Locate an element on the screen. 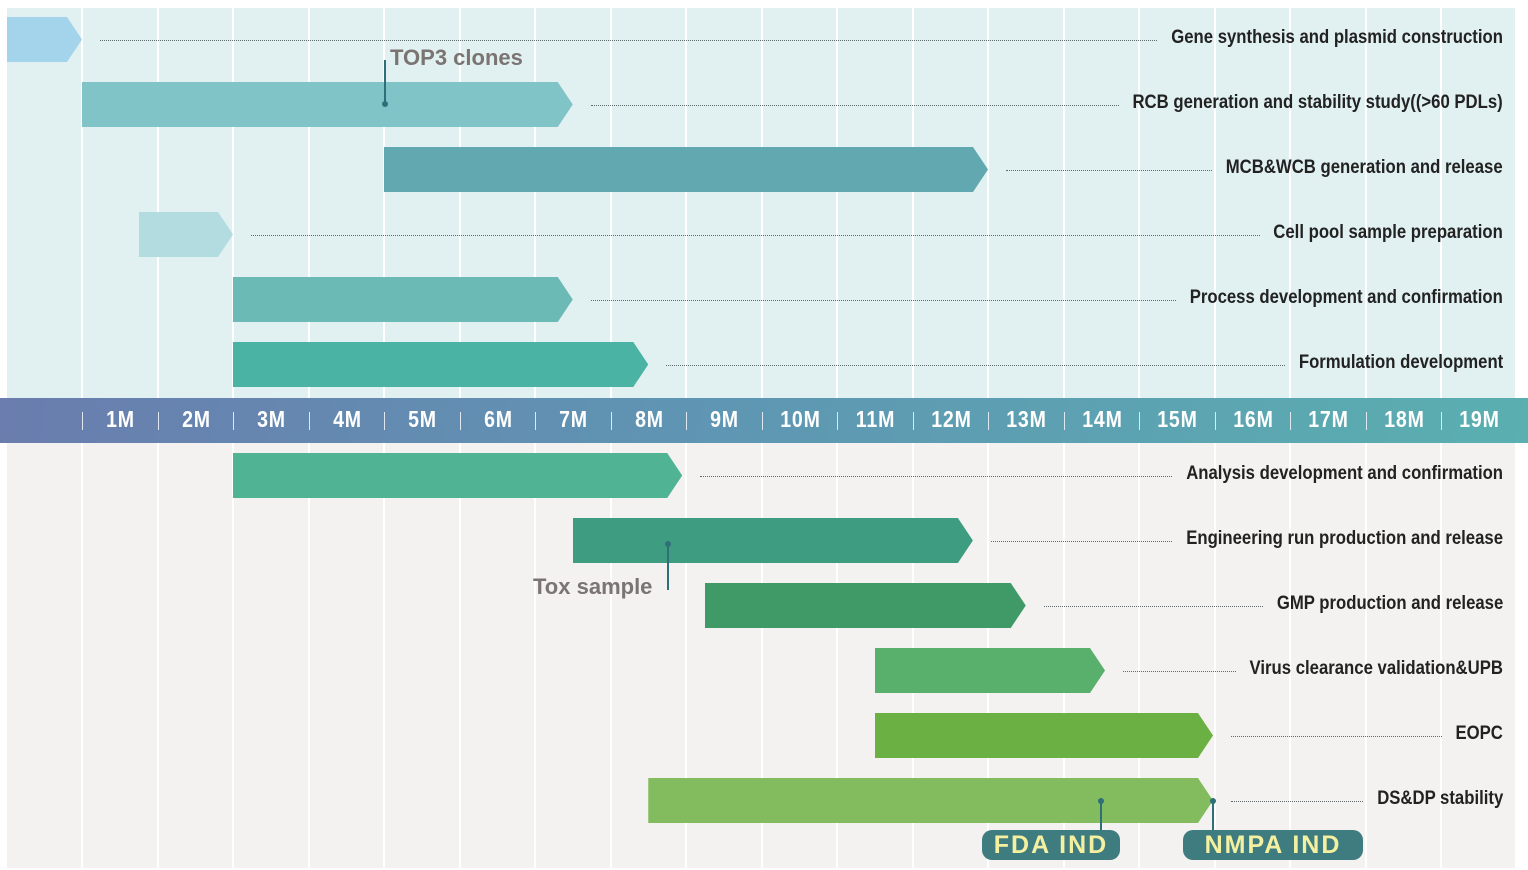 Image resolution: width=1528 pixels, height=870 pixels. month-label: 1M is located at coordinates (120, 419).